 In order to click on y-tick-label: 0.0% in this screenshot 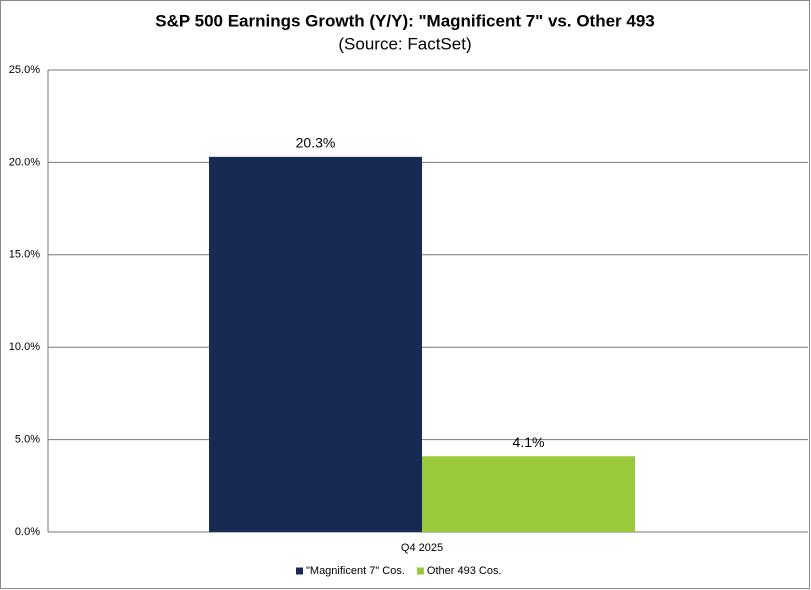, I will do `click(27, 532)`.